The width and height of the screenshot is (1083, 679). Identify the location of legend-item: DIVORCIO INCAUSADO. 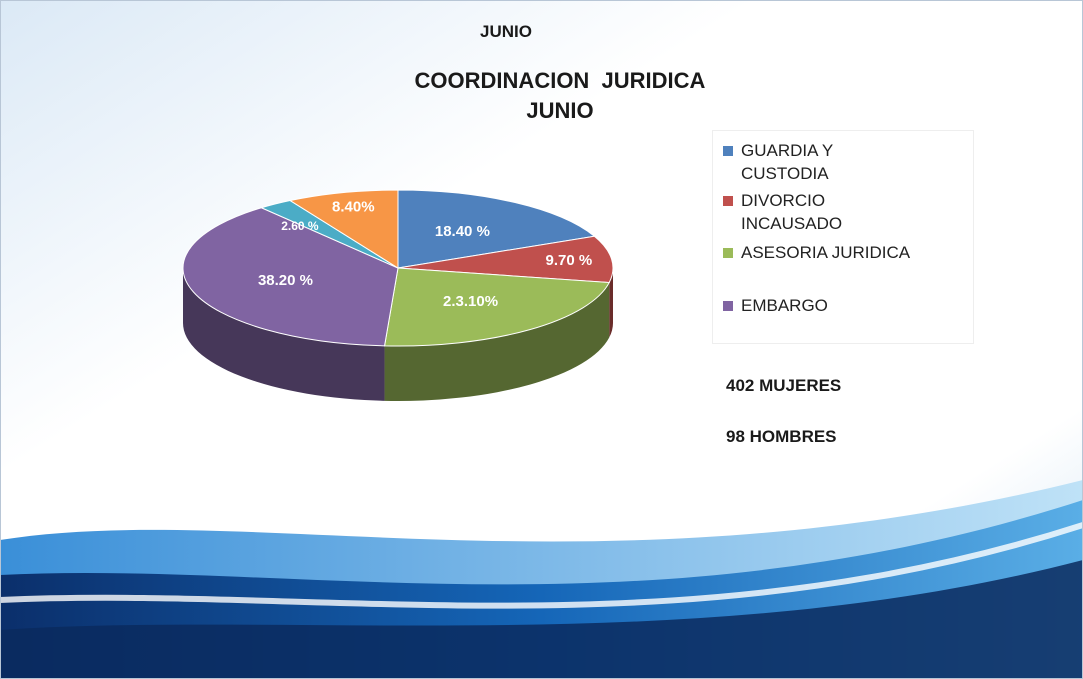
(797, 212).